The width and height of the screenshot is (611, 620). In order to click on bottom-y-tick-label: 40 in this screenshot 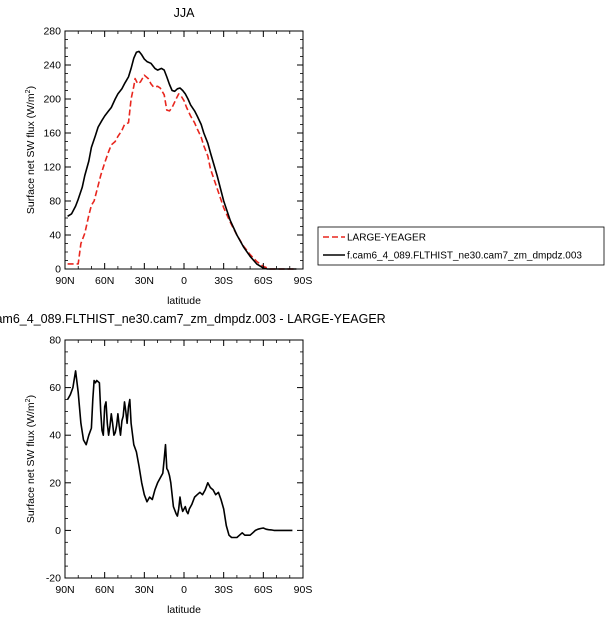, I will do `click(55, 436)`.